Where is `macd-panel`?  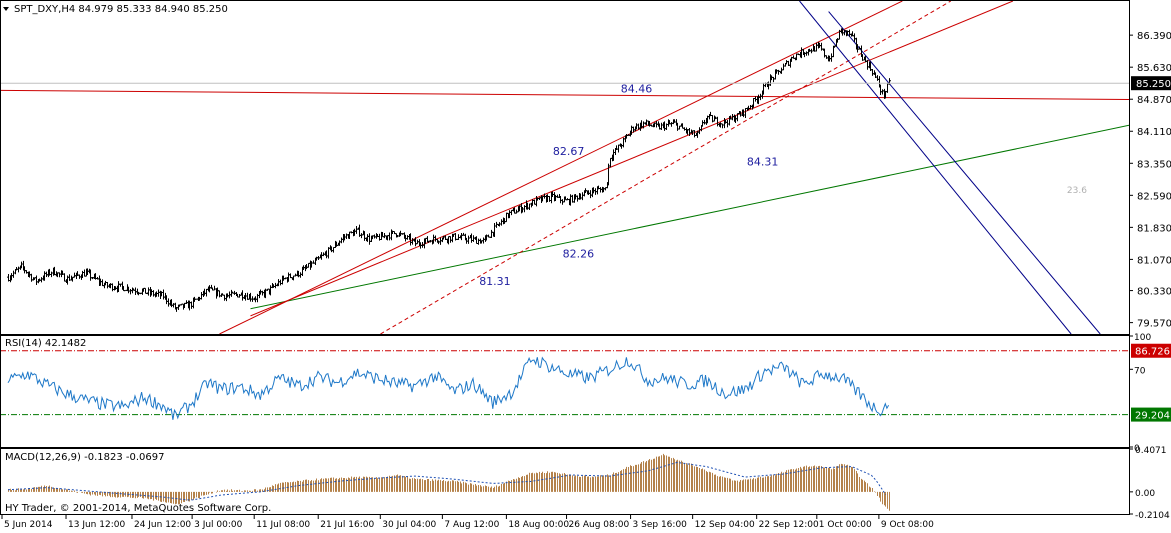 macd-panel is located at coordinates (448, 482).